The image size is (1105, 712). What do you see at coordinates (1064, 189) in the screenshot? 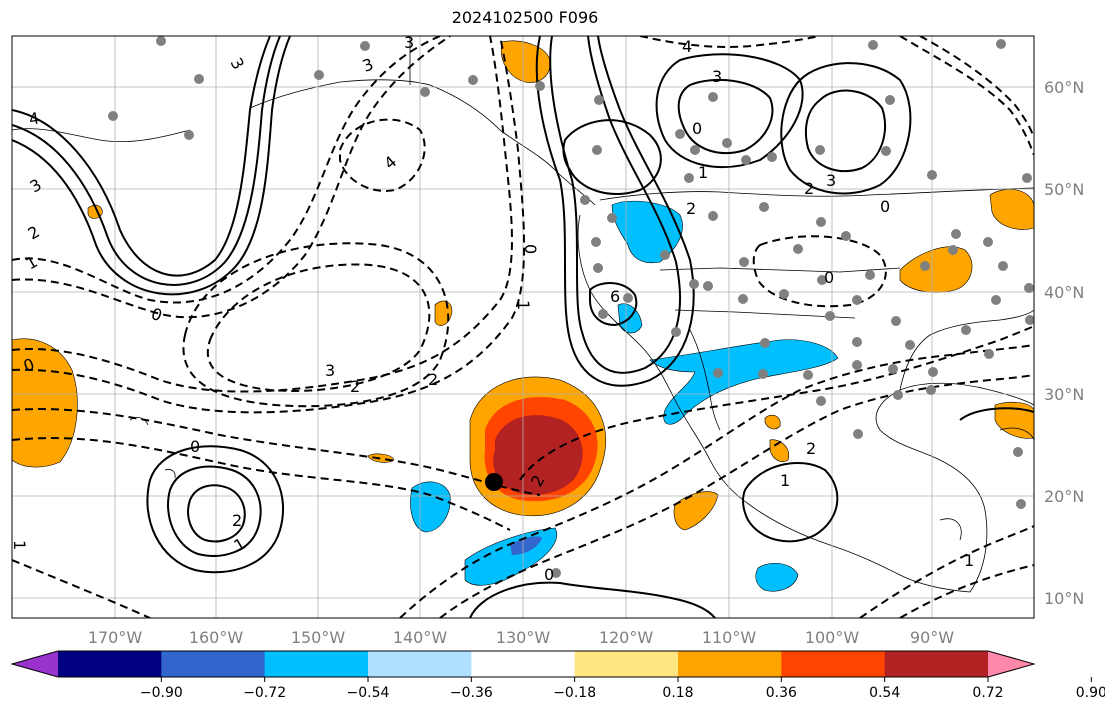
I see `lat-tick: 50°N` at bounding box center [1064, 189].